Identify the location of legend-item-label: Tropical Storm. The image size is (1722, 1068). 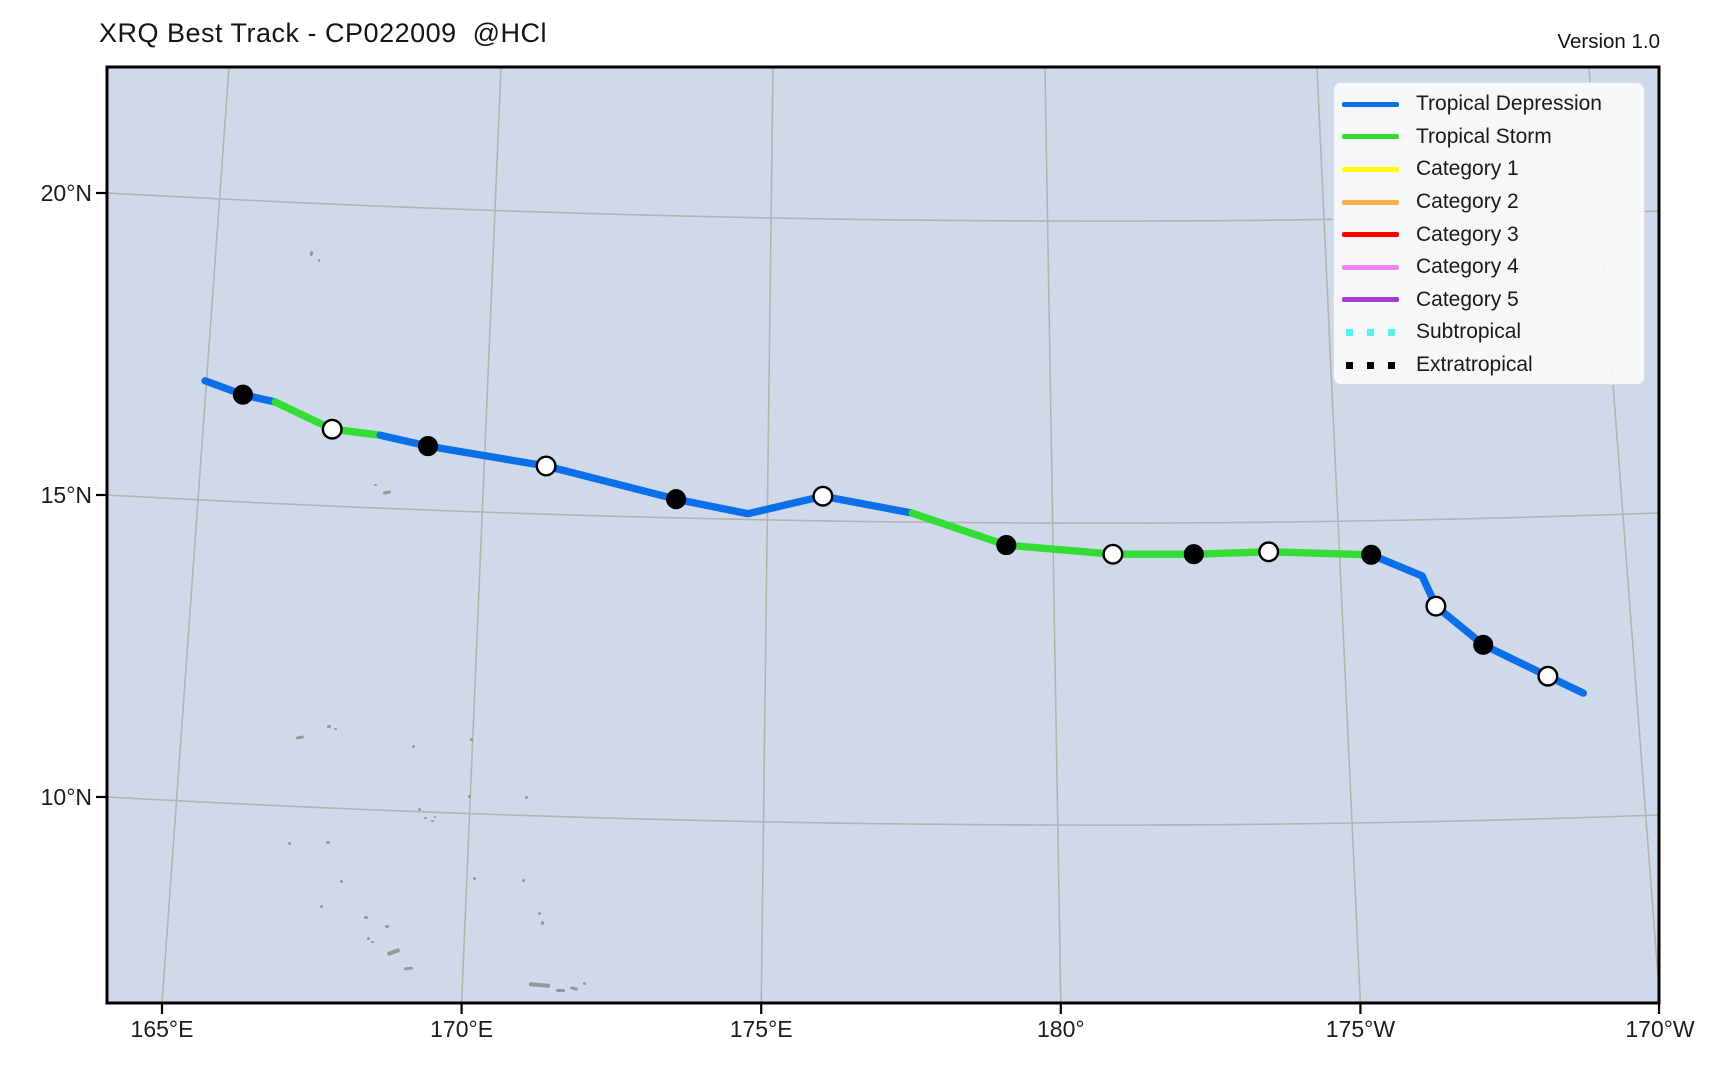
(1484, 136).